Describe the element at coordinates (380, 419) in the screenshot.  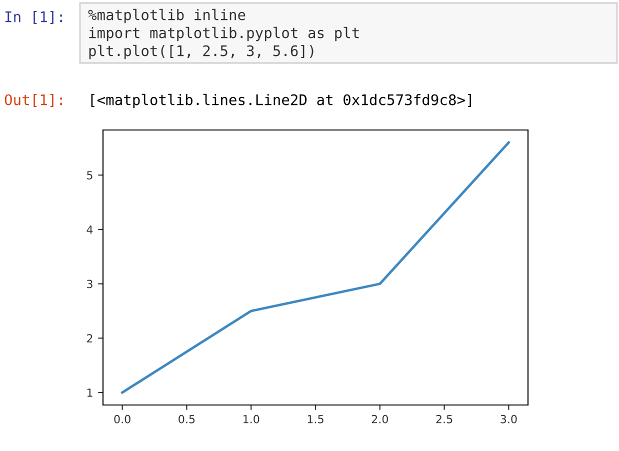
I see `x-tick-label: 2.0` at that location.